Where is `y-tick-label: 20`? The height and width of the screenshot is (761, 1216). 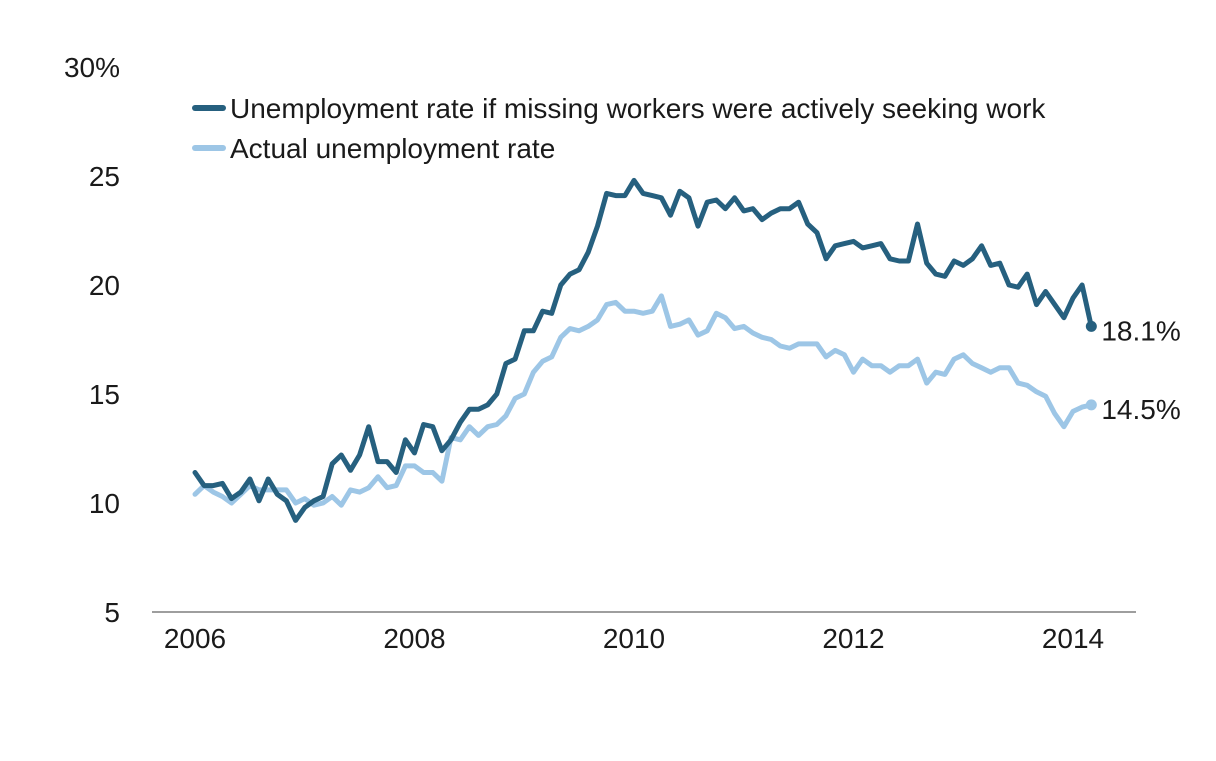 y-tick-label: 20 is located at coordinates (104, 285).